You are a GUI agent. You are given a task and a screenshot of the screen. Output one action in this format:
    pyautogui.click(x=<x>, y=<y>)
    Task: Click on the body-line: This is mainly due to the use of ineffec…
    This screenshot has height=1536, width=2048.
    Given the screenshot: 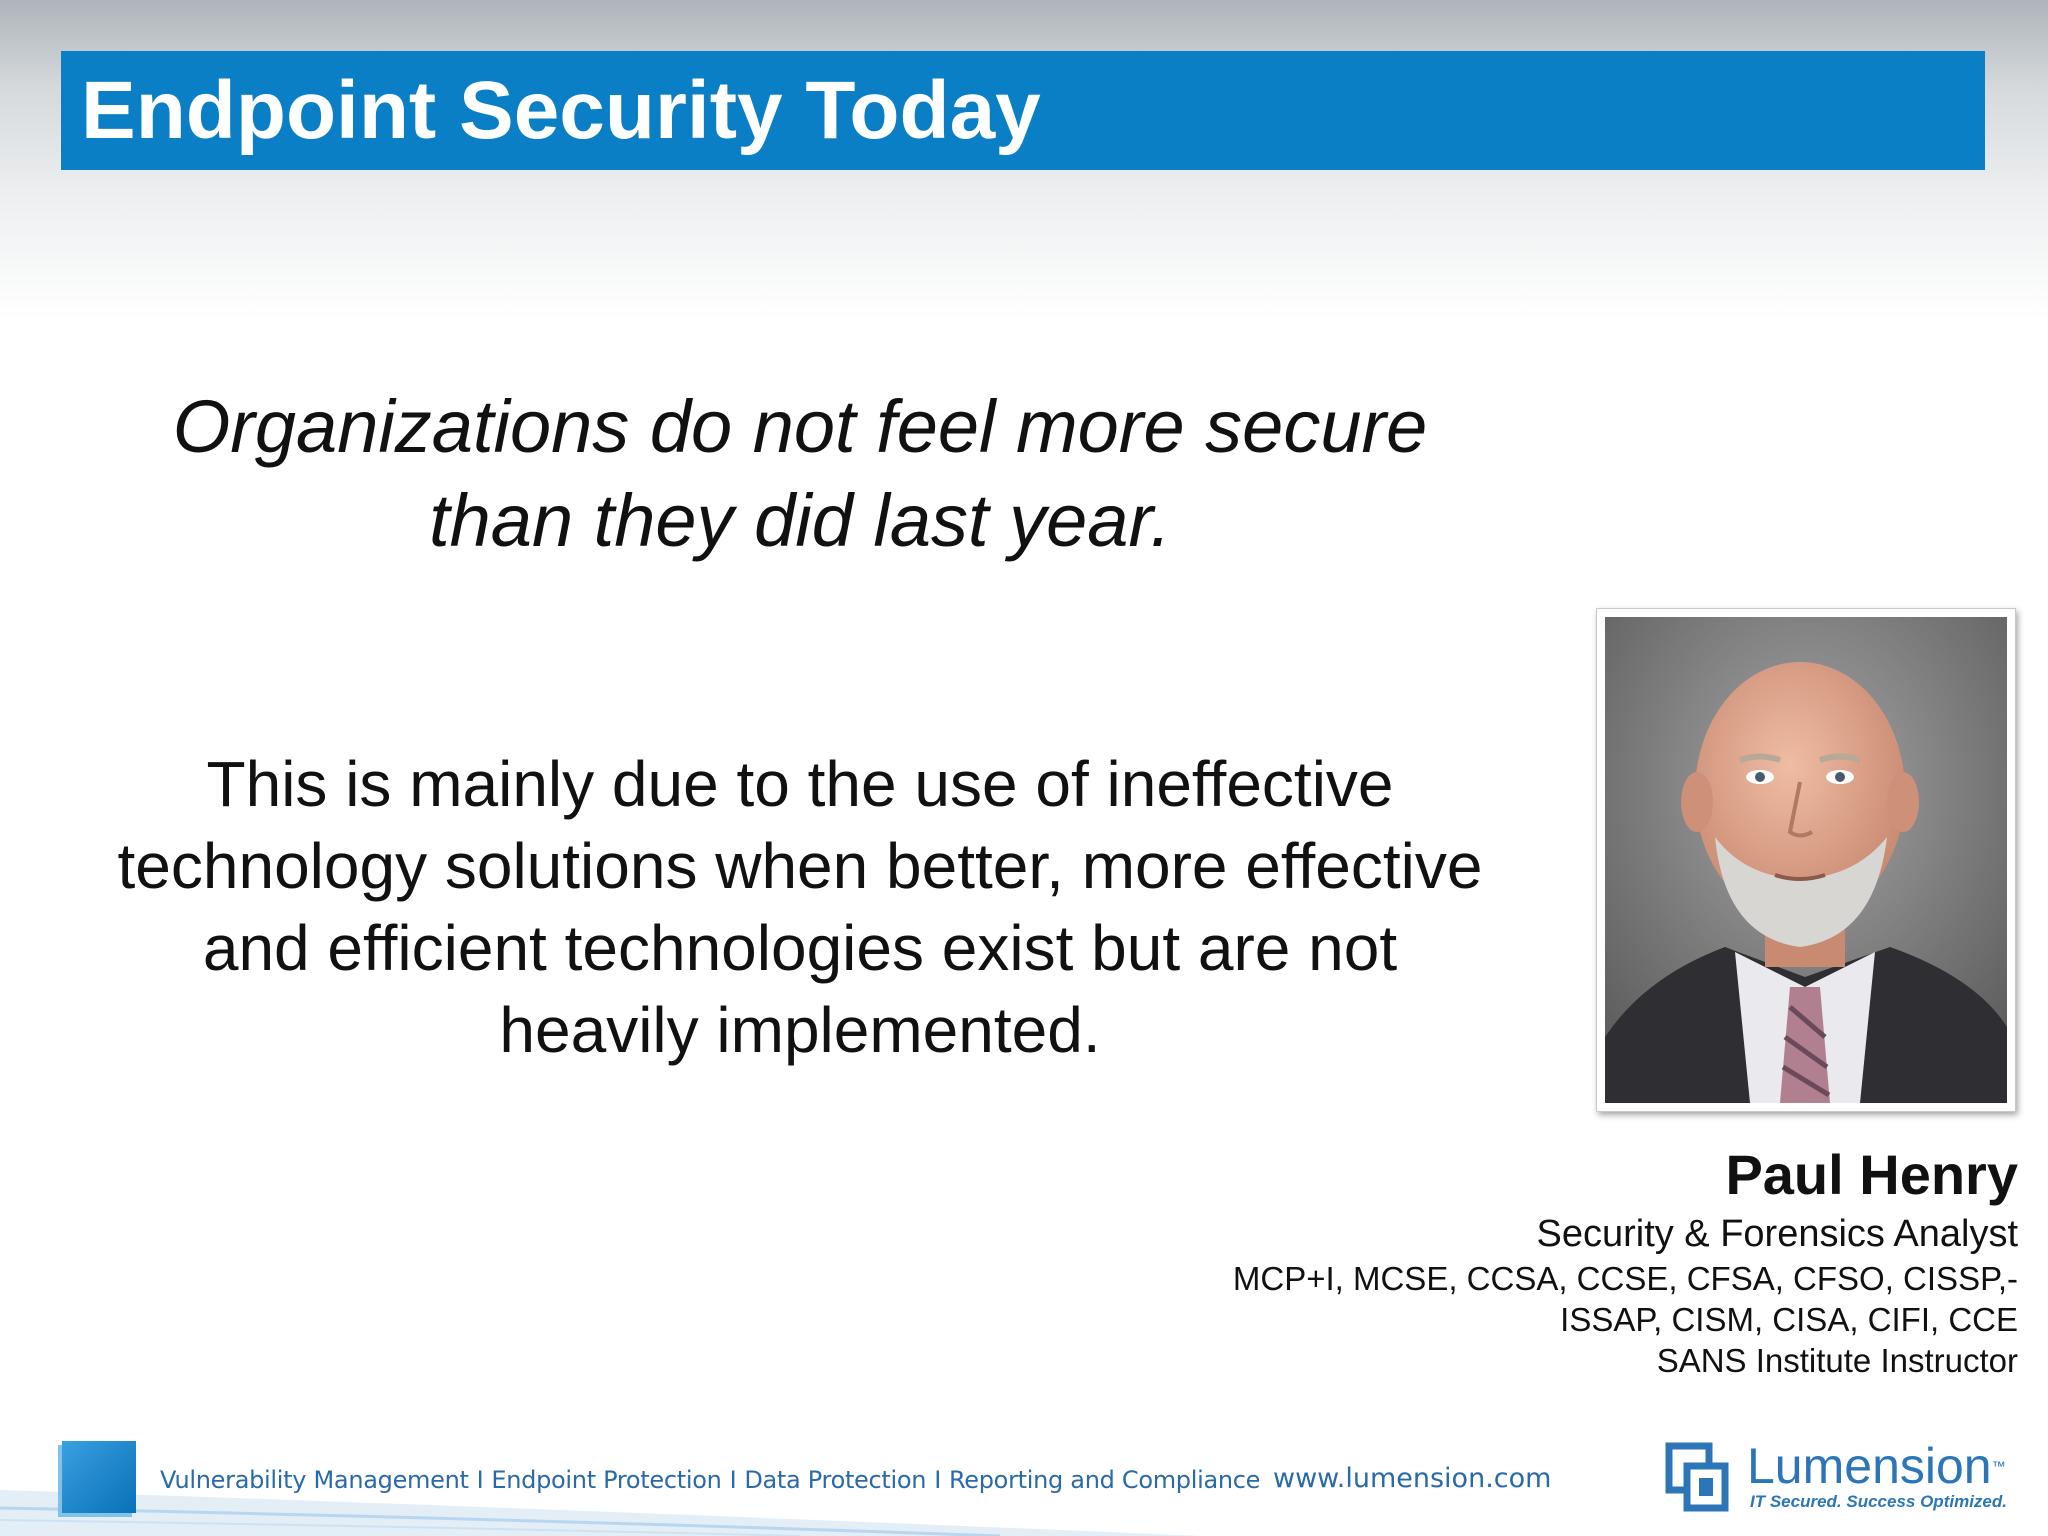 What is the action you would take?
    pyautogui.click(x=800, y=784)
    